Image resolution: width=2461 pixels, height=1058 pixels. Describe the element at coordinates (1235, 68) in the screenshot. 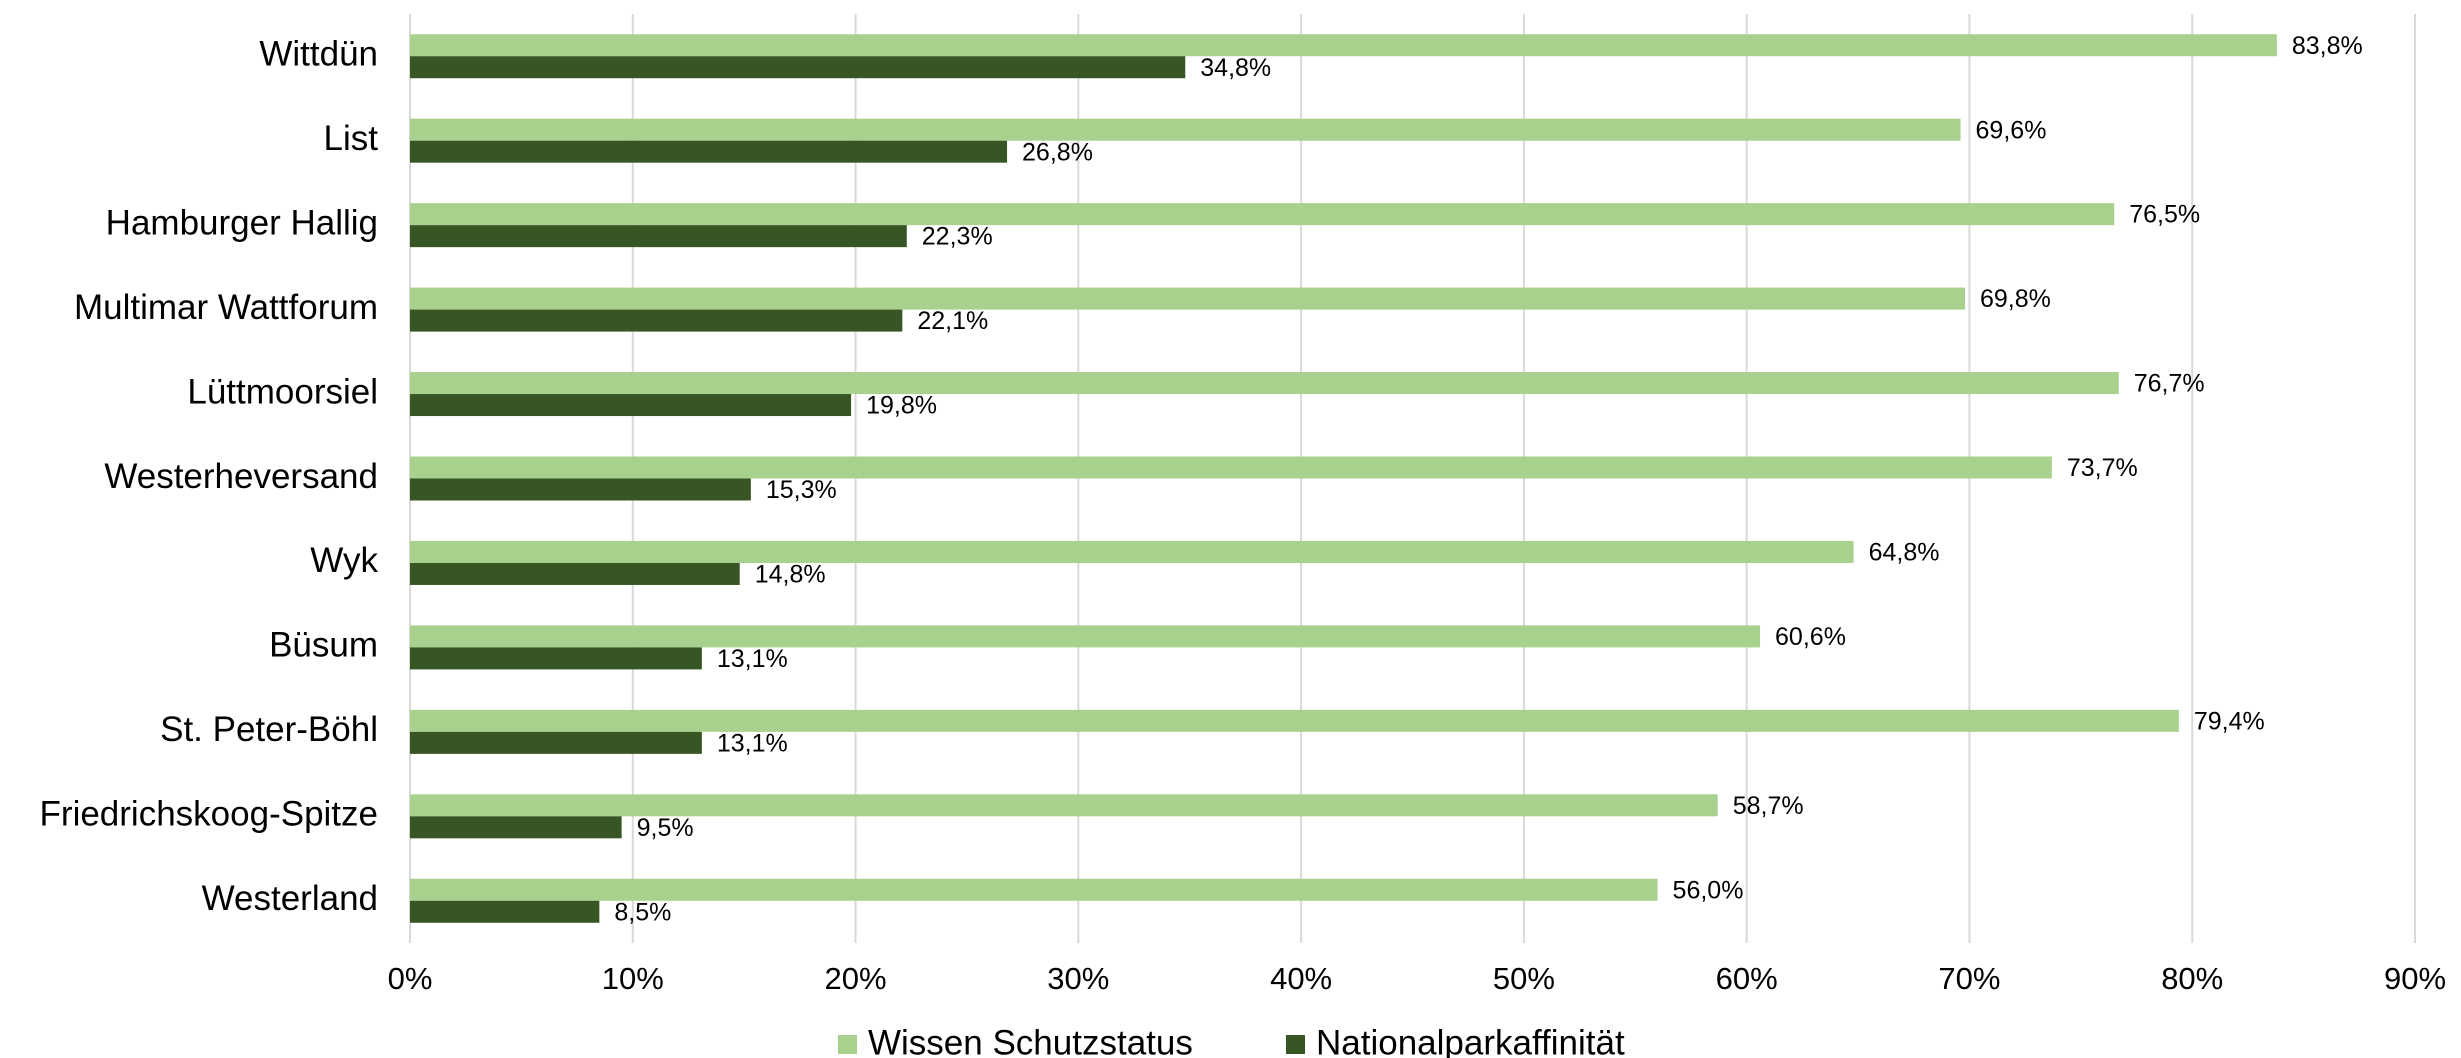

I see `data-label: 34,8%` at that location.